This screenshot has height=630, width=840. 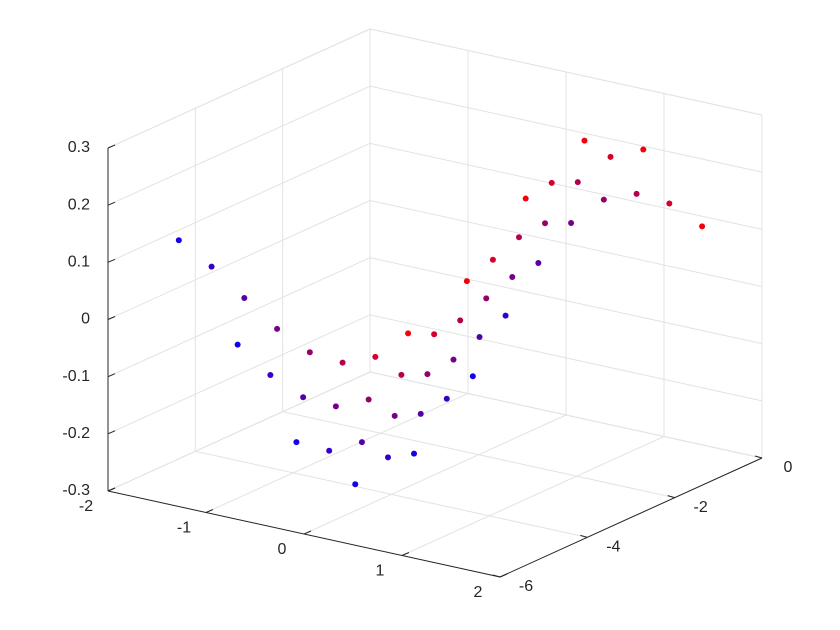 What do you see at coordinates (79, 262) in the screenshot?
I see `z-tick-label: 0.1` at bounding box center [79, 262].